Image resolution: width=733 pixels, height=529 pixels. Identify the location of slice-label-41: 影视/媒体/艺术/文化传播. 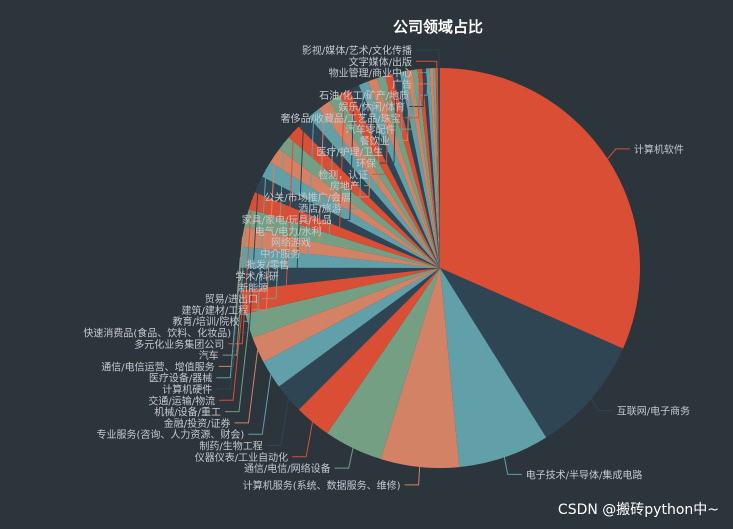
(357, 50).